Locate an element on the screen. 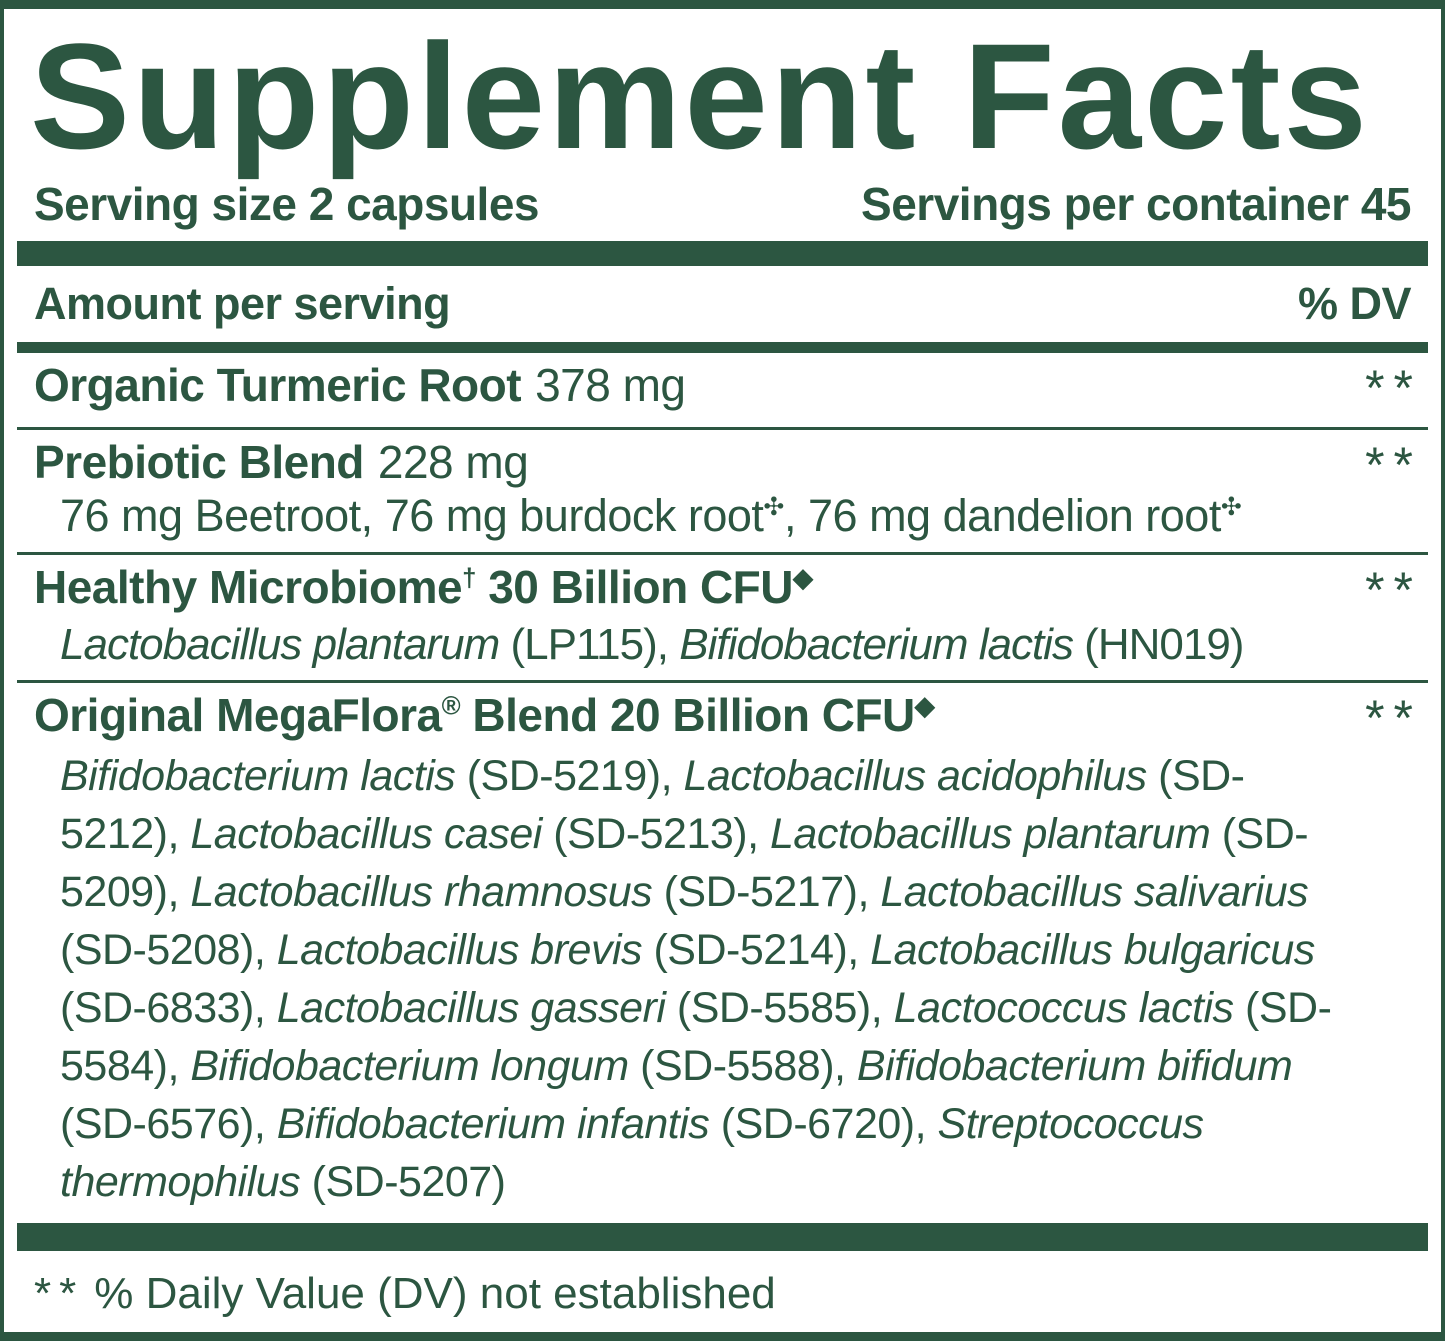  panel-title: Supplement Facts is located at coordinates (700, 96).